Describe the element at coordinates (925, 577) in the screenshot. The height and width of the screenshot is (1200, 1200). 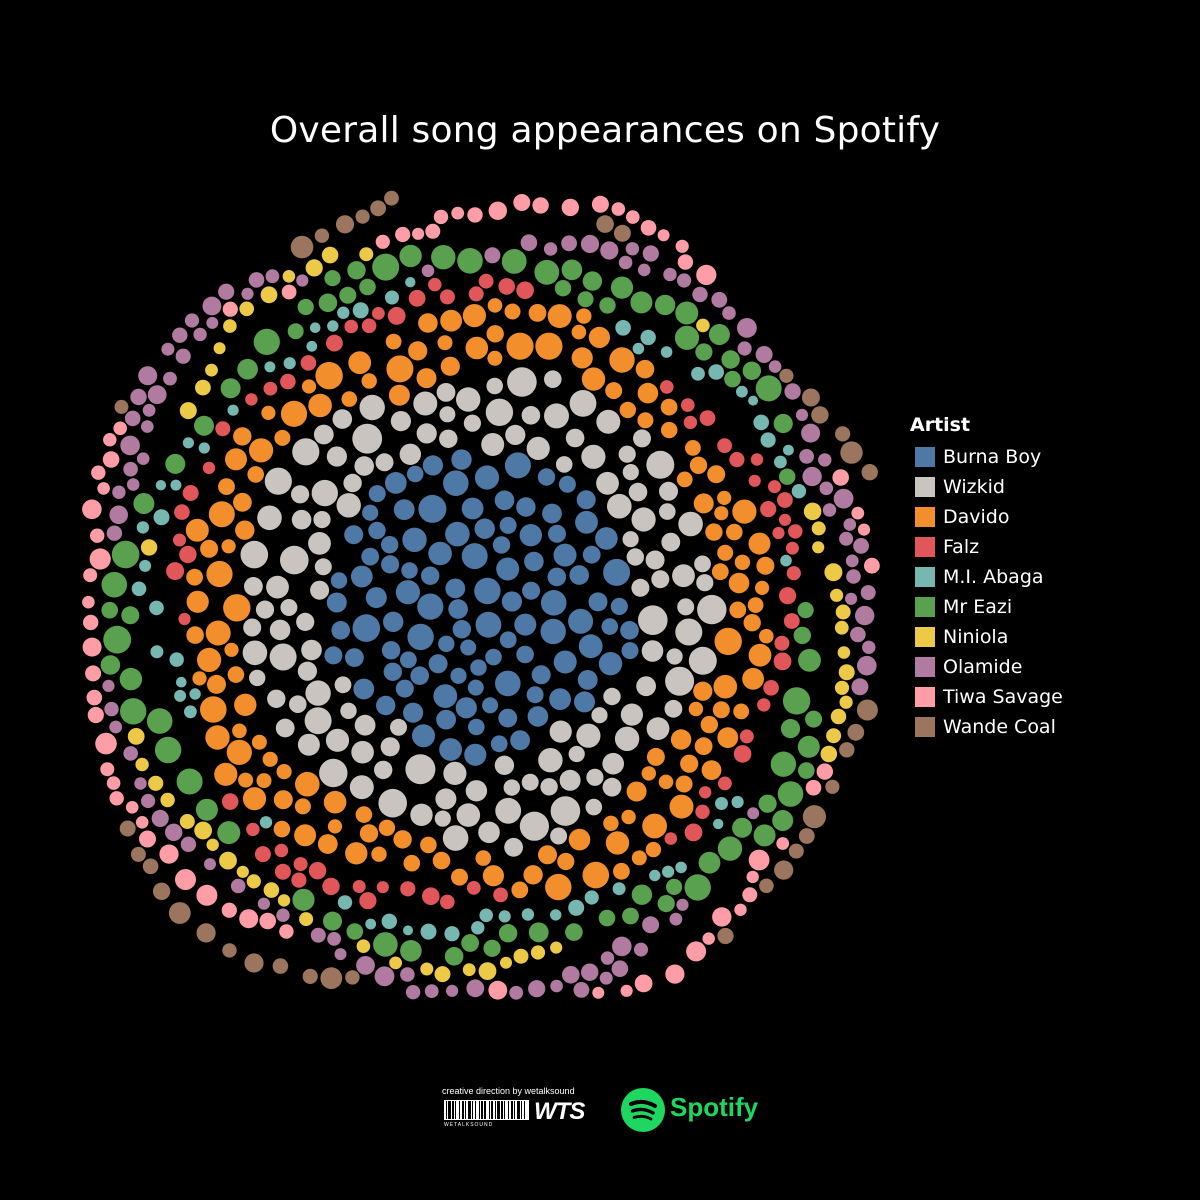
I see `legend-swatch` at that location.